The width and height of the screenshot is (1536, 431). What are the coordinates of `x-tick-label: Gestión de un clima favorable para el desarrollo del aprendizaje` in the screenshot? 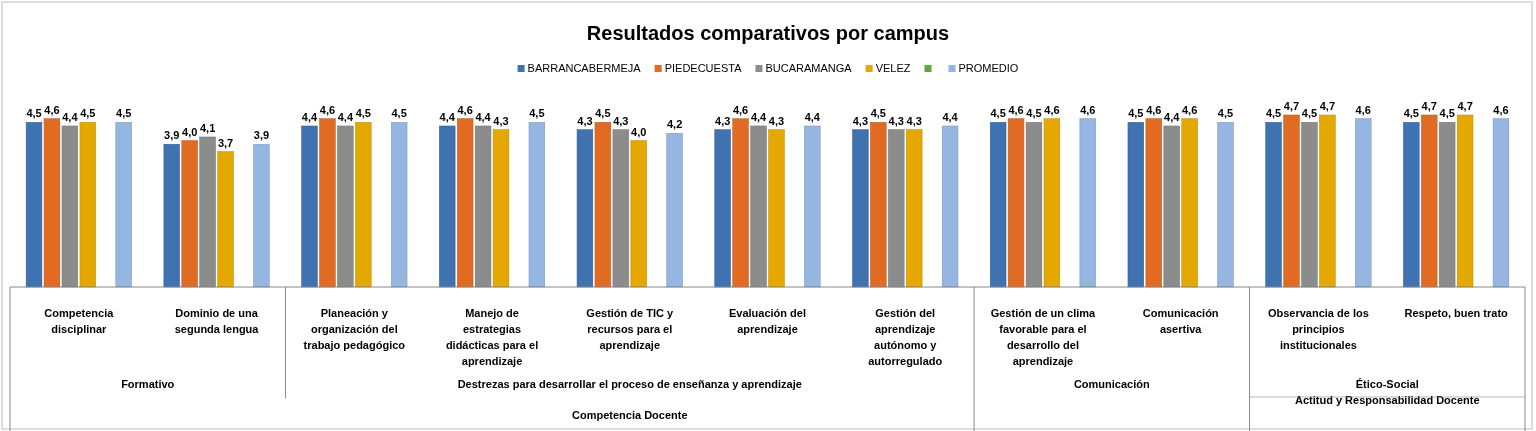 It's located at (1043, 337).